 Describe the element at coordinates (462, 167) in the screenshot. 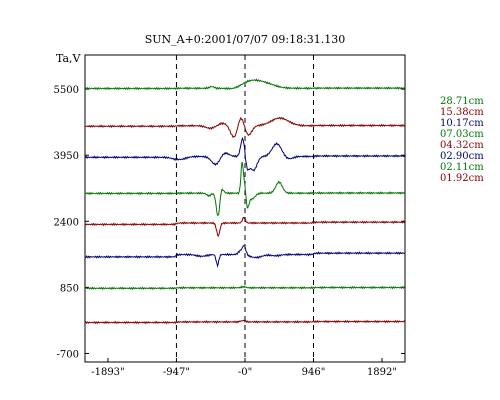

I see `legend-entry: 02.11cm` at that location.